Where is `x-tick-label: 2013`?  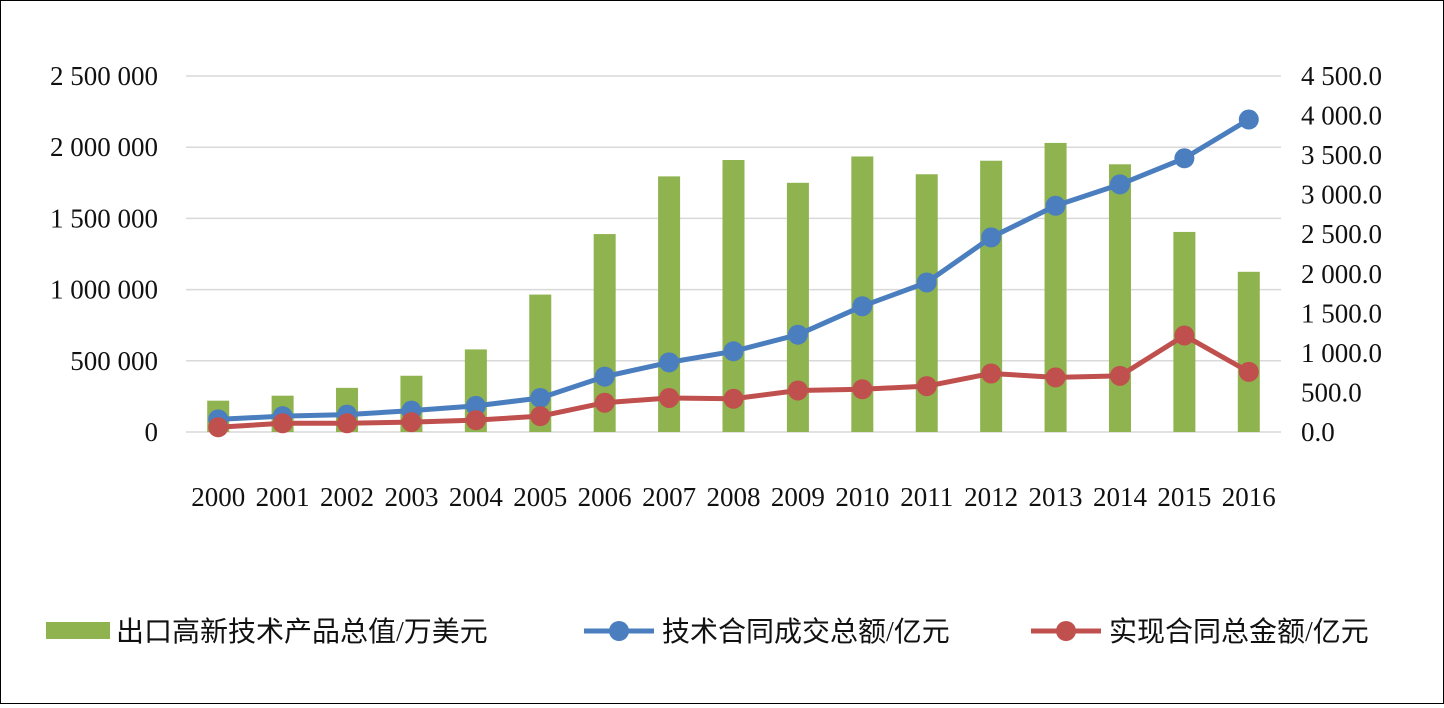 x-tick-label: 2013 is located at coordinates (1056, 497).